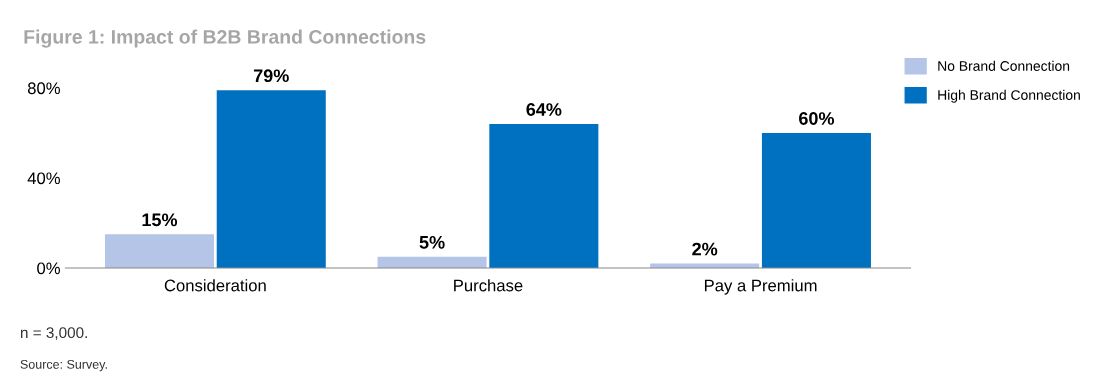  Describe the element at coordinates (271, 76) in the screenshot. I see `data-label: 79%` at that location.